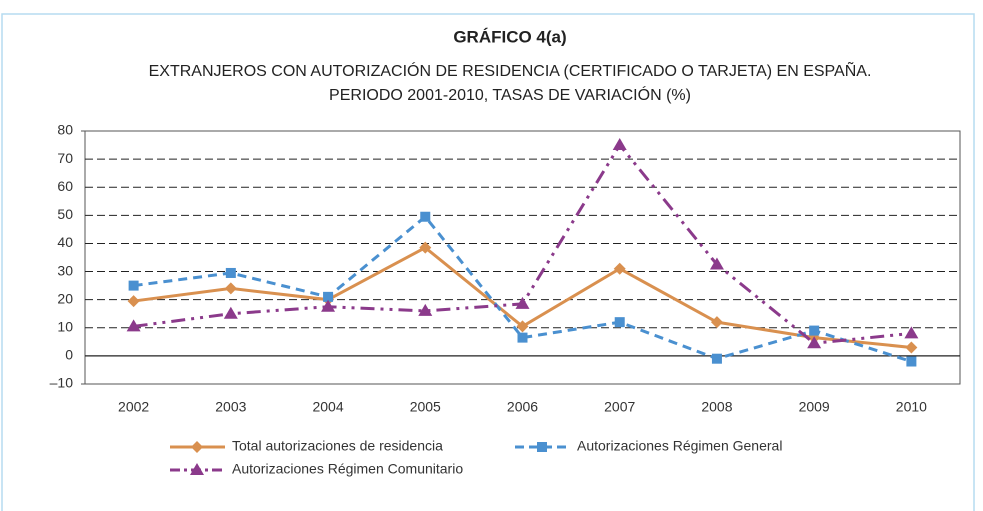 The height and width of the screenshot is (511, 983). What do you see at coordinates (230, 407) in the screenshot?
I see `x-tick-label: 2003` at bounding box center [230, 407].